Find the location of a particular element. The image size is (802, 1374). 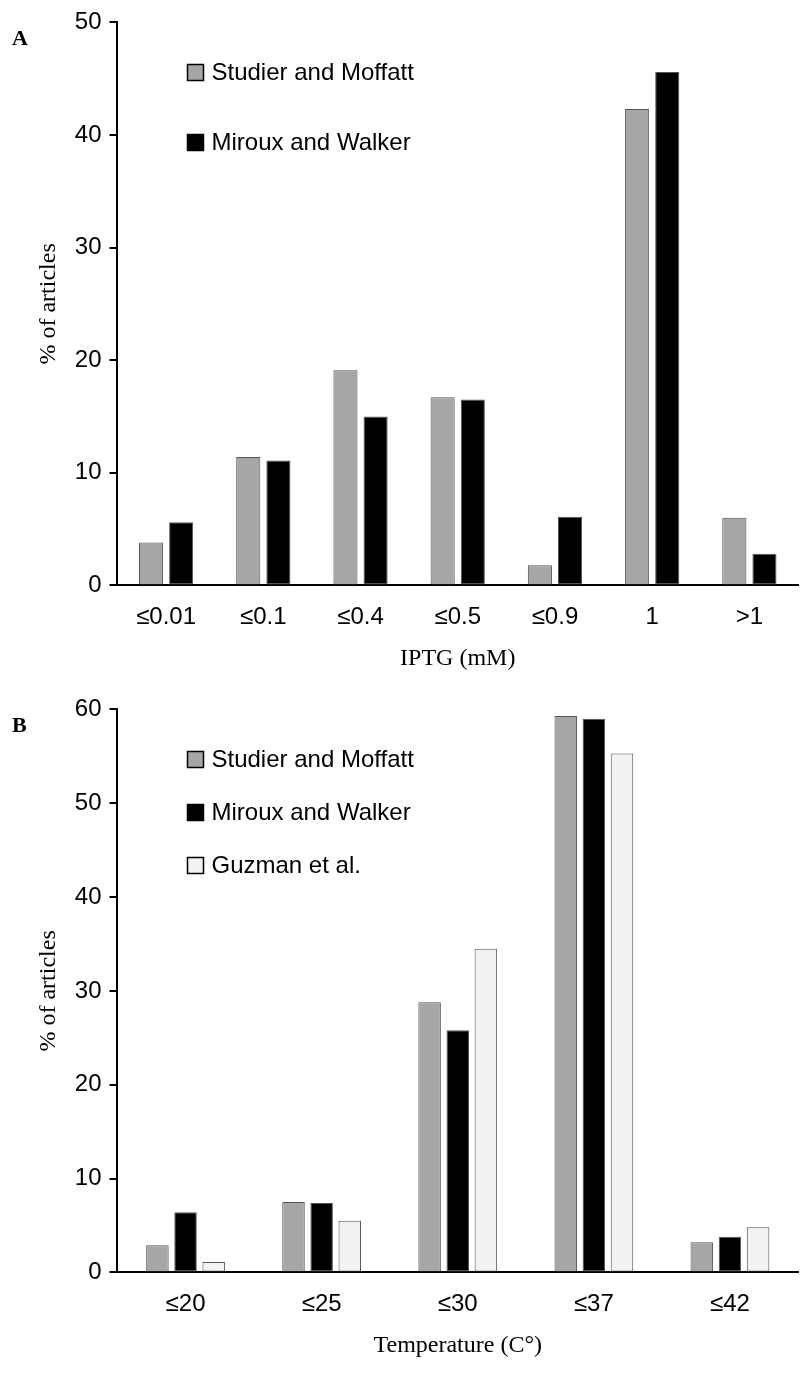

x-axis-title: IPTG (mM) is located at coordinates (458, 656).